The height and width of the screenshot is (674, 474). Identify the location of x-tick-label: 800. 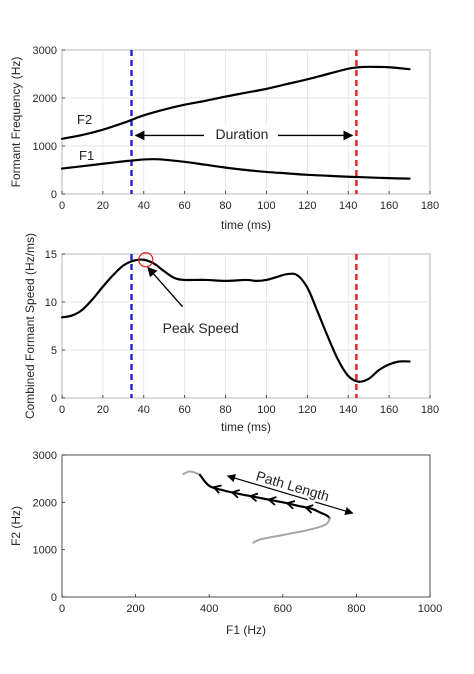
(356, 609).